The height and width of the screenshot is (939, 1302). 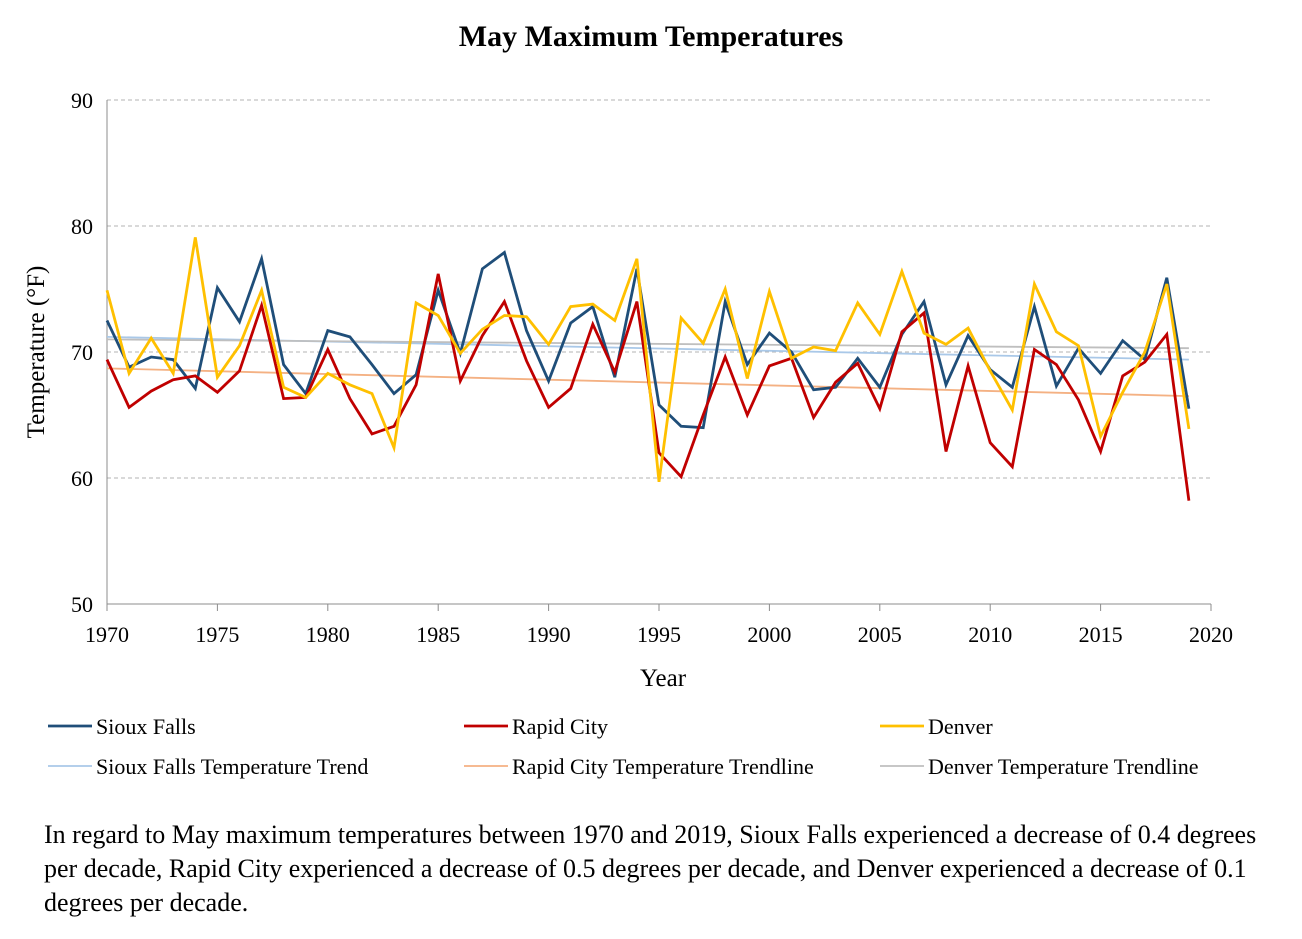 What do you see at coordinates (438, 634) in the screenshot?
I see `x-tick-label: 1985` at bounding box center [438, 634].